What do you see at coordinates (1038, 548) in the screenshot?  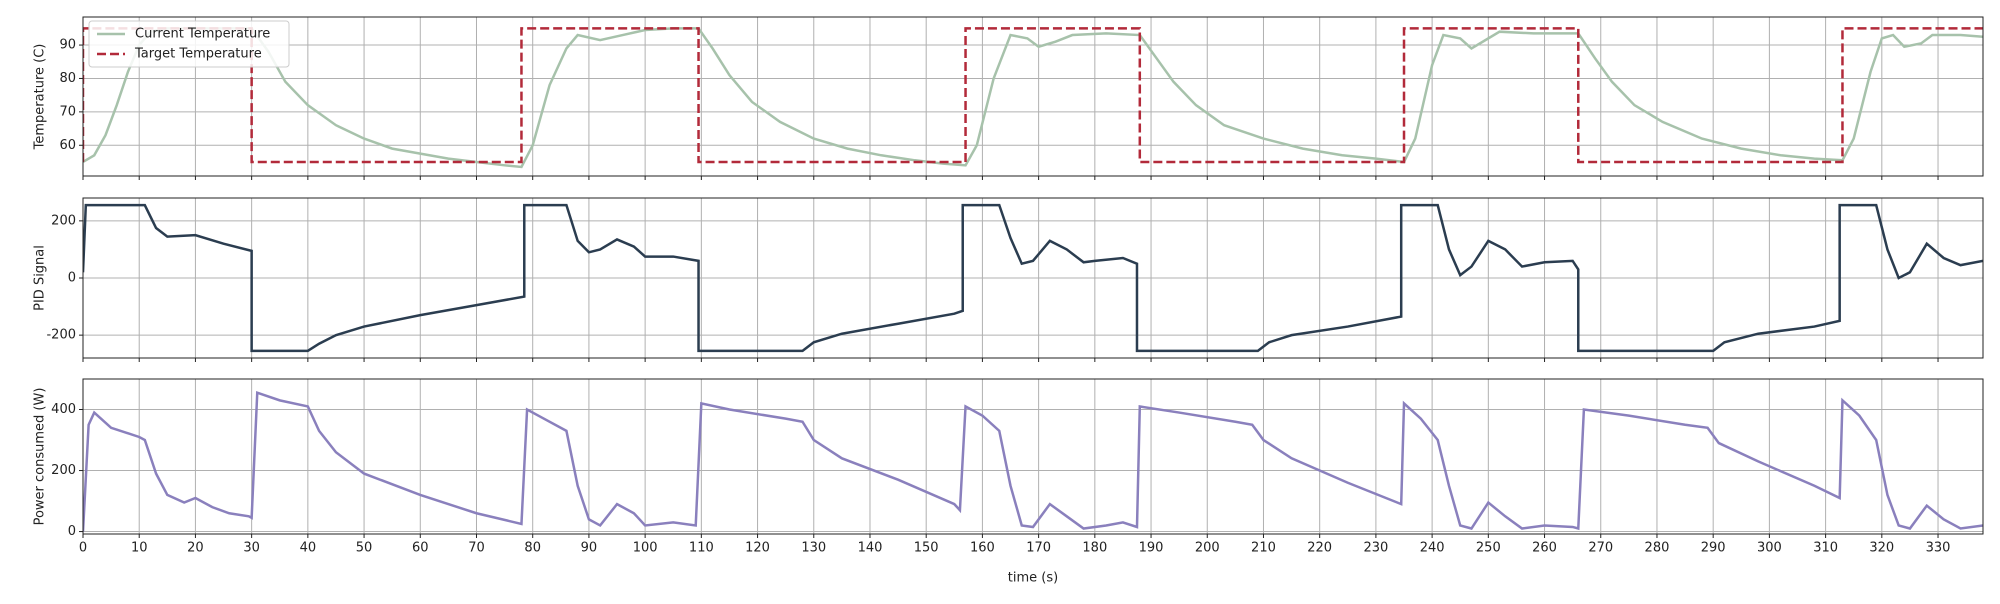 I see `x-tick-label: 170` at bounding box center [1038, 548].